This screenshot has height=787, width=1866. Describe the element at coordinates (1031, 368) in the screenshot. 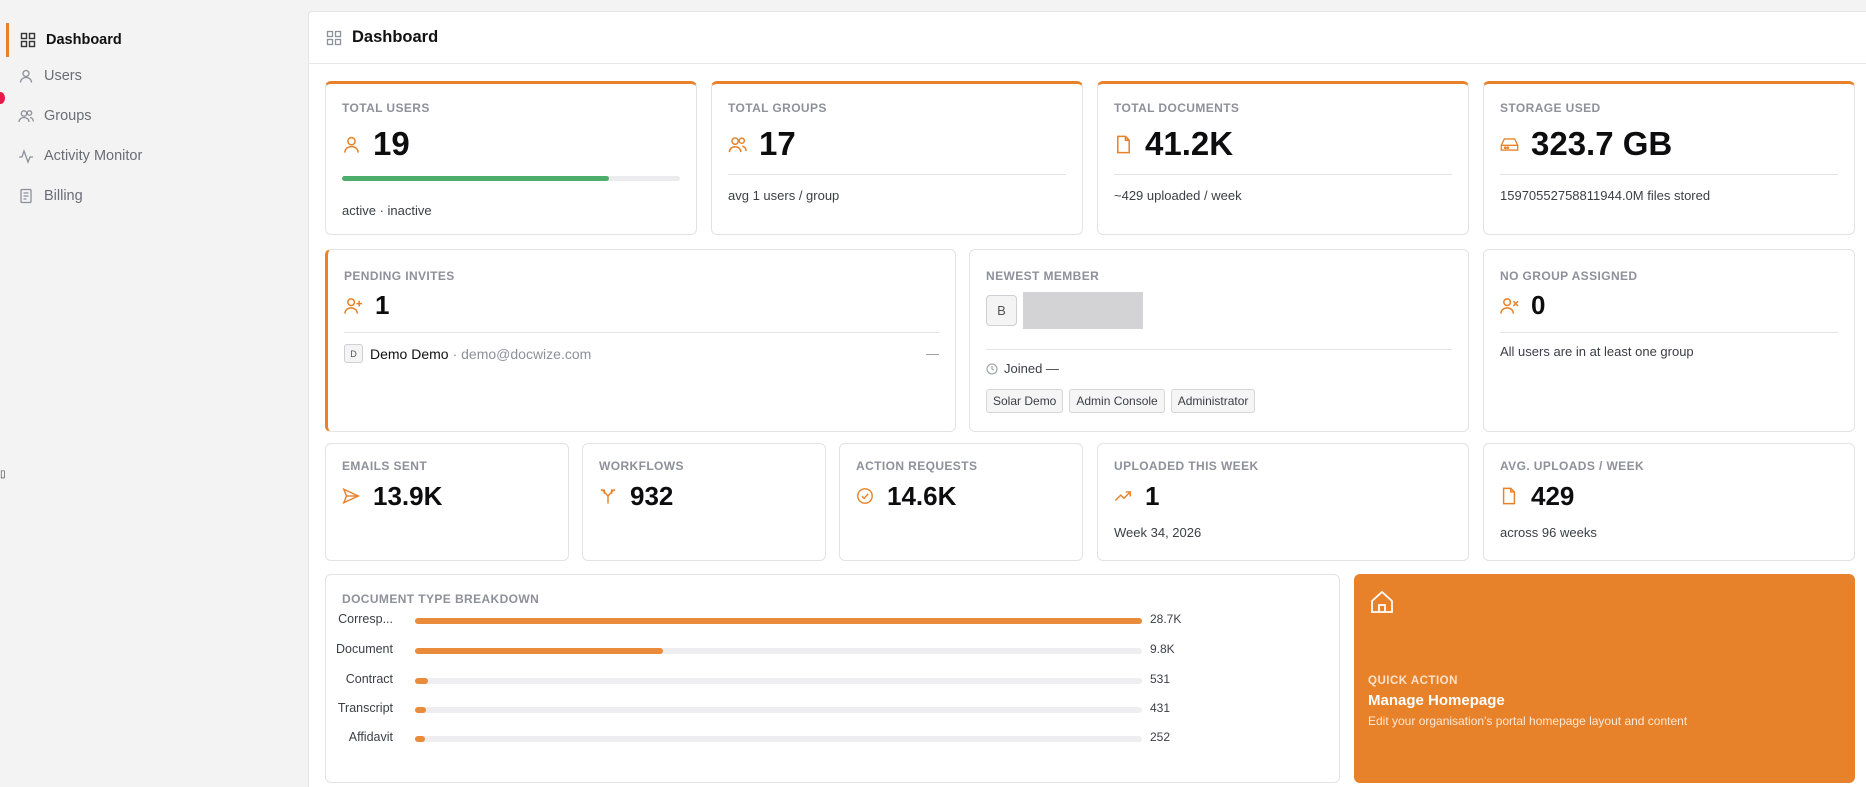

I see `joined-text: Joined —` at that location.